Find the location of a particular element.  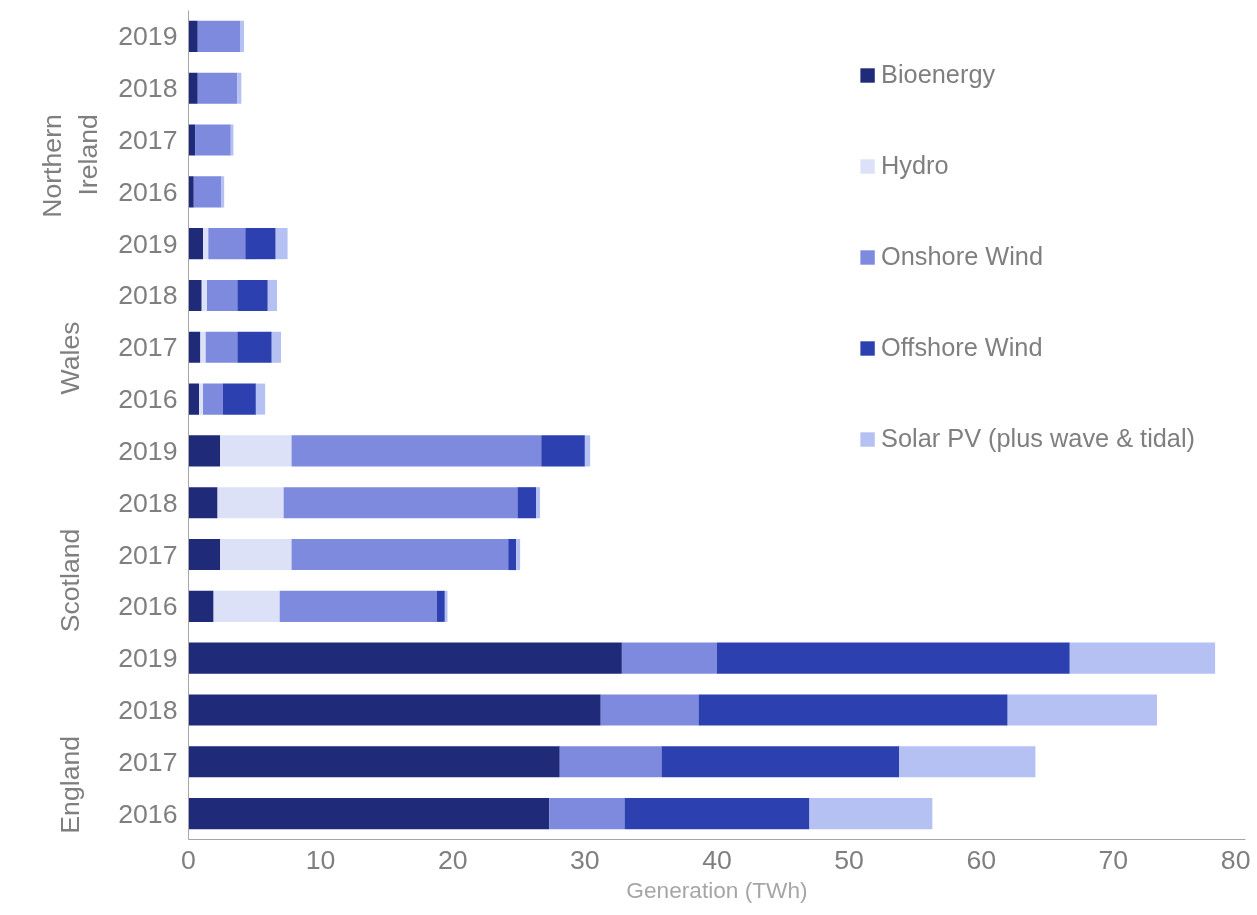

legend-label: Solar PV (plus wave & tidal) is located at coordinates (1038, 438).